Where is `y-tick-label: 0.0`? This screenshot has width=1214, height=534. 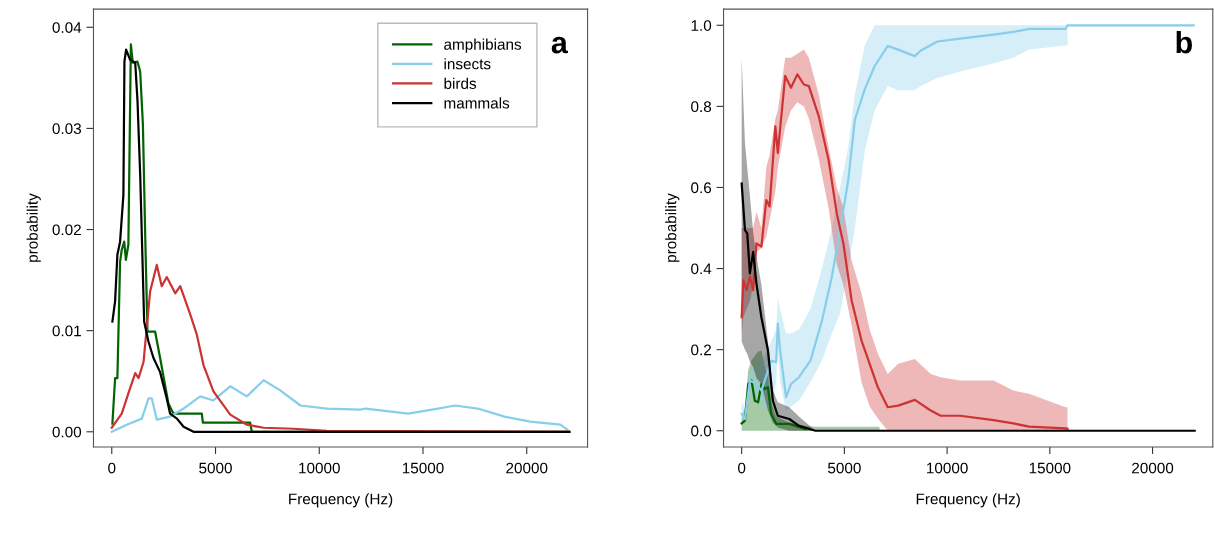 y-tick-label: 0.0 is located at coordinates (701, 431).